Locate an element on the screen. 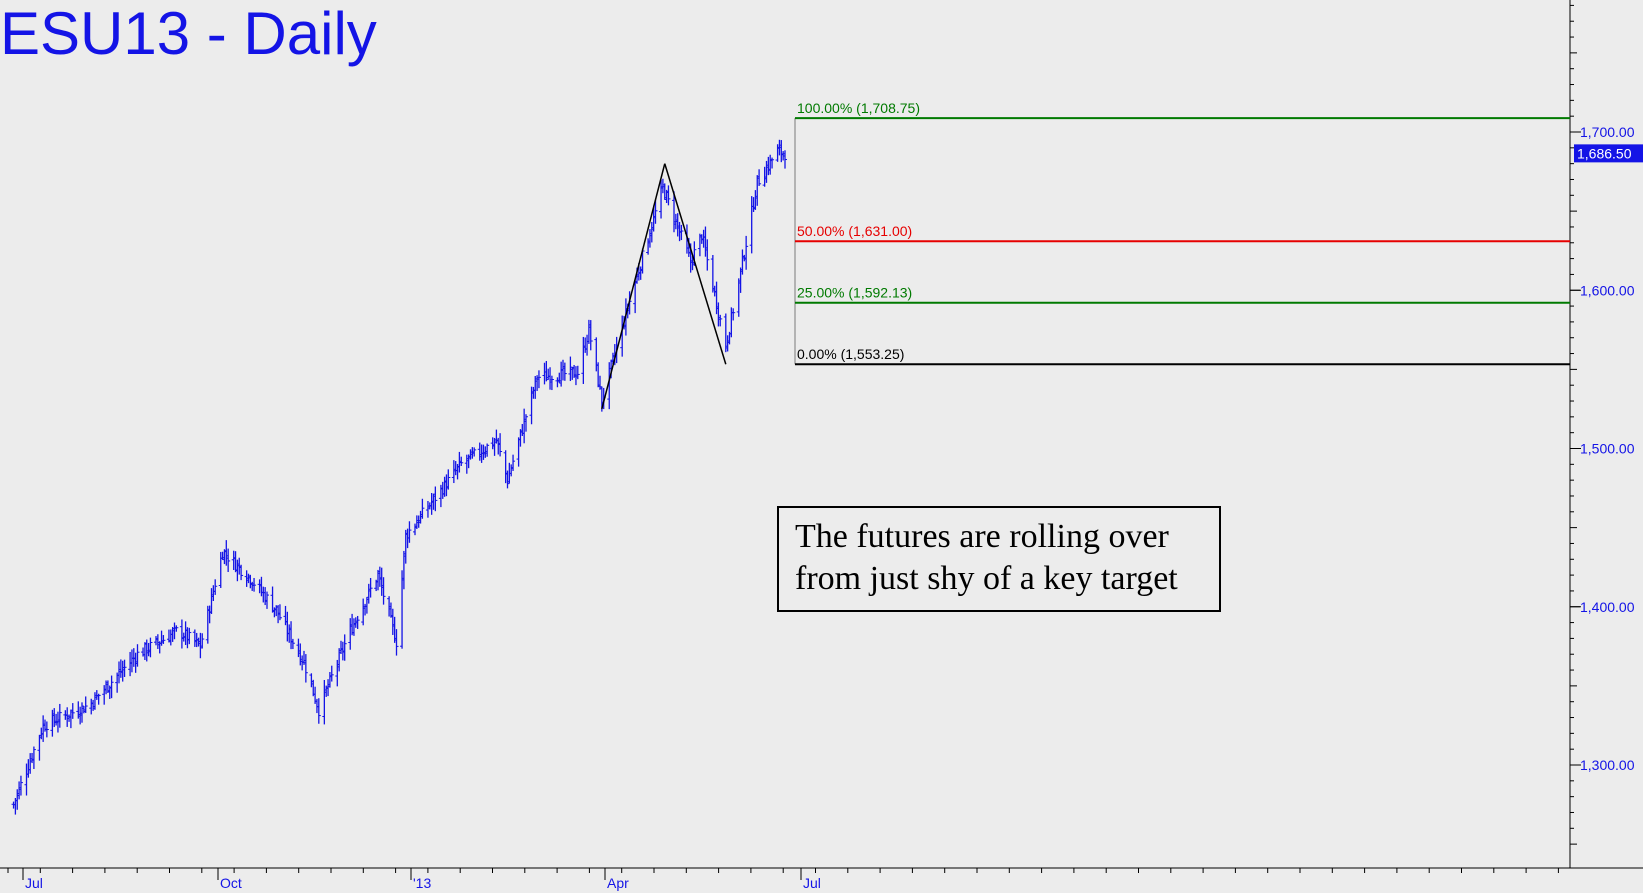 This screenshot has width=1643, height=893. annotation-line-1: The futures are rolling over is located at coordinates (982, 536).